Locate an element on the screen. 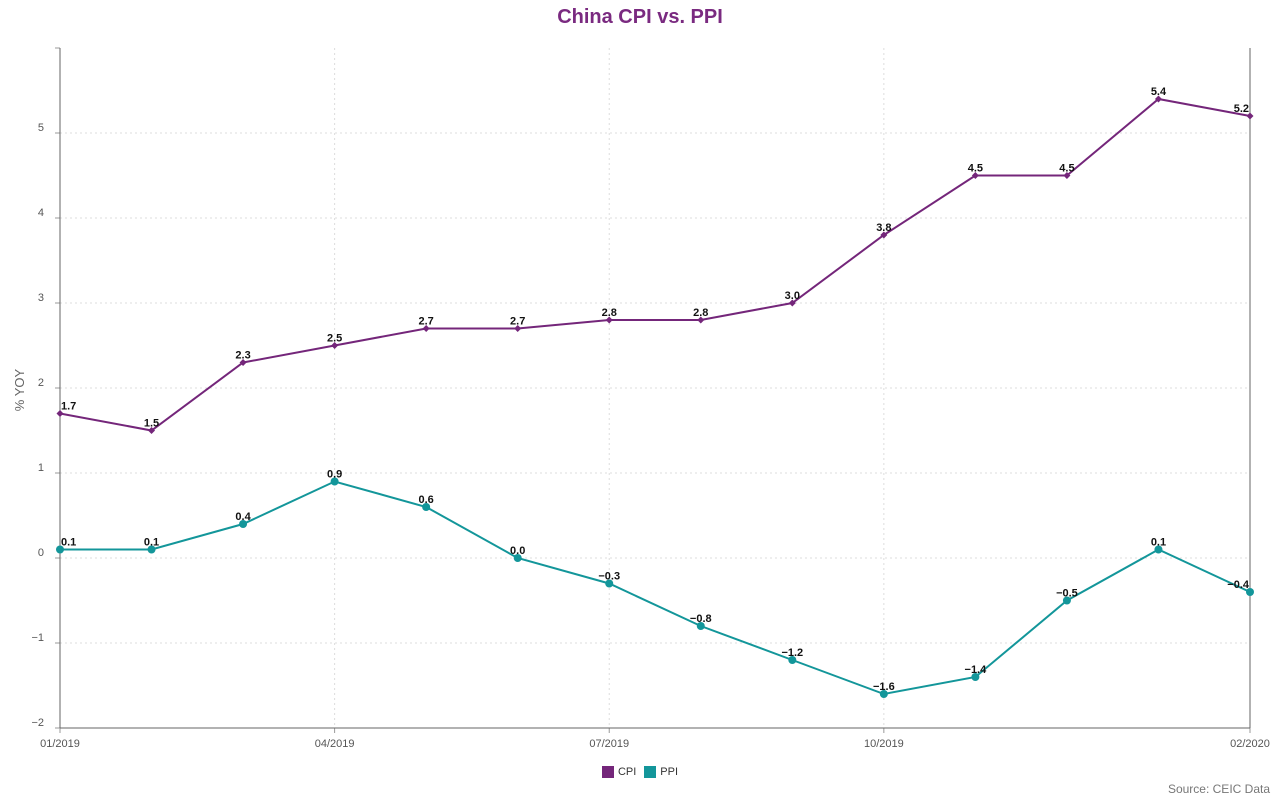  source-note: Source: CEIC Data is located at coordinates (1218, 789).